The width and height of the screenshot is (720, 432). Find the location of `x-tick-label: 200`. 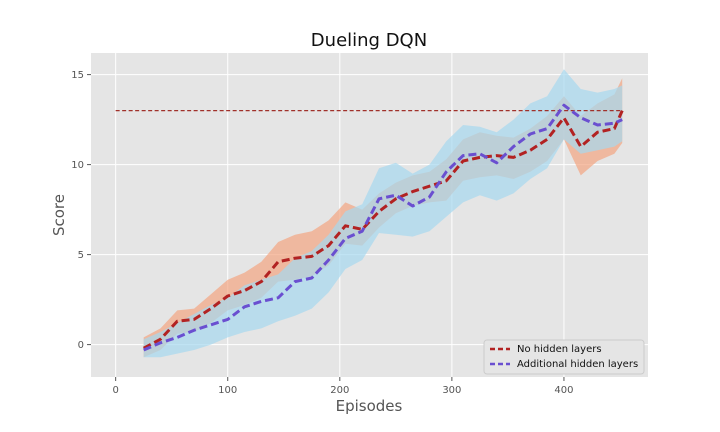

x-tick-label: 200 is located at coordinates (339, 390).